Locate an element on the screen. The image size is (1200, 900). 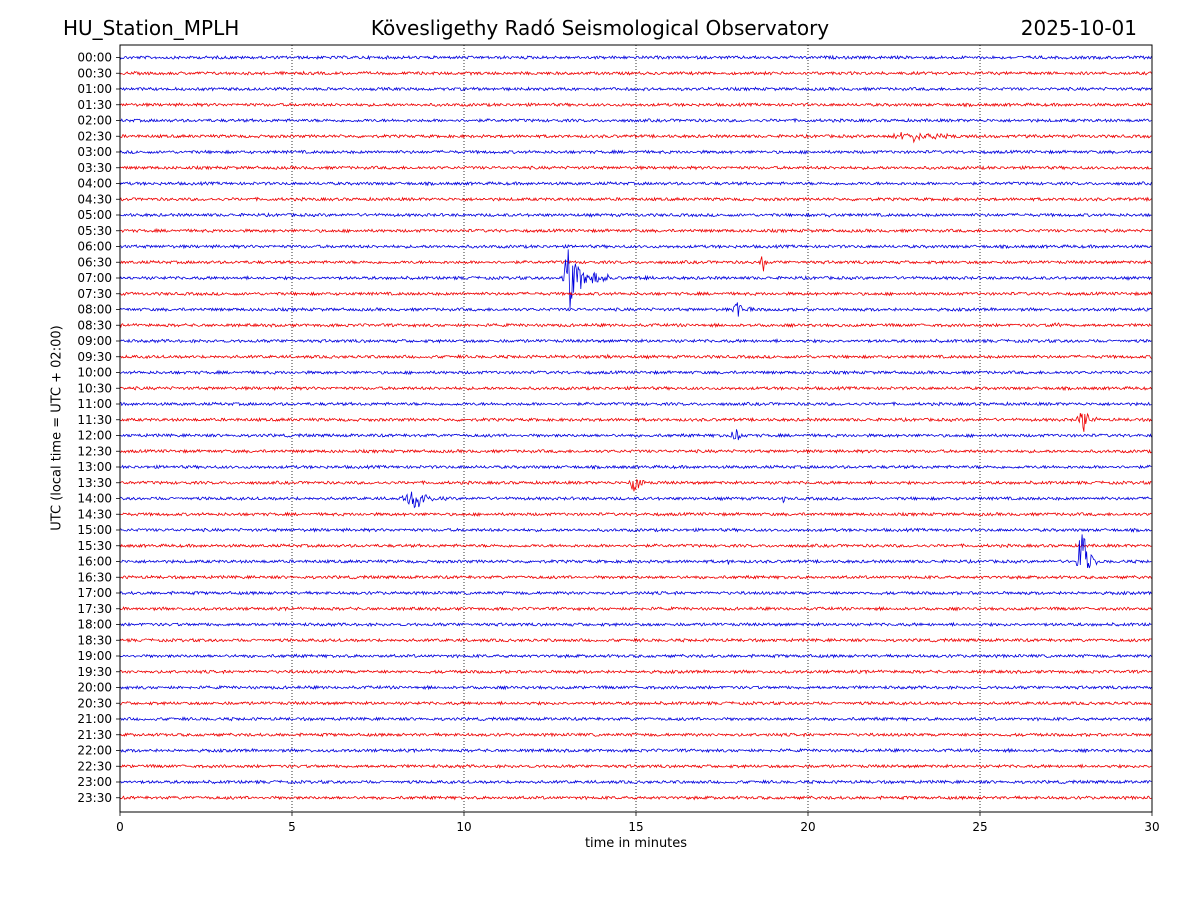
y-tick-label: 09:00 is located at coordinates (94, 341).